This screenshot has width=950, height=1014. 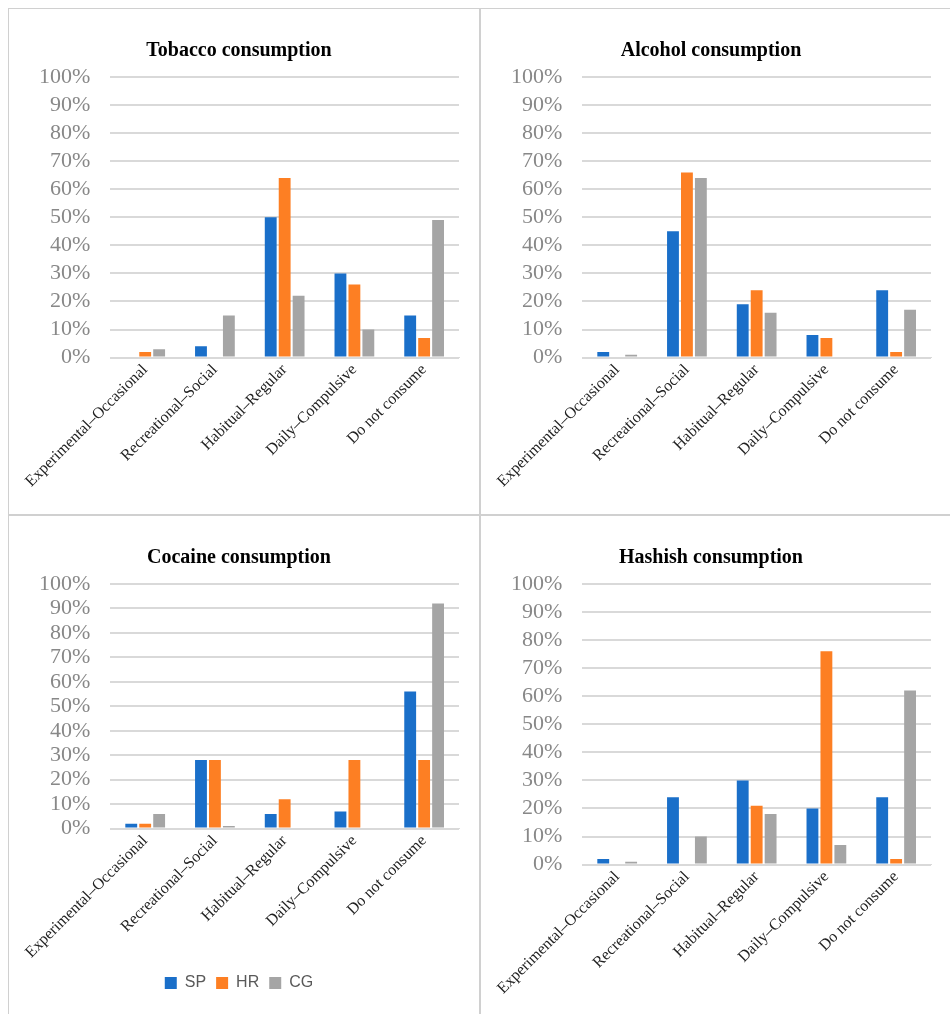 I want to click on legend-label: CG, so click(x=301, y=982).